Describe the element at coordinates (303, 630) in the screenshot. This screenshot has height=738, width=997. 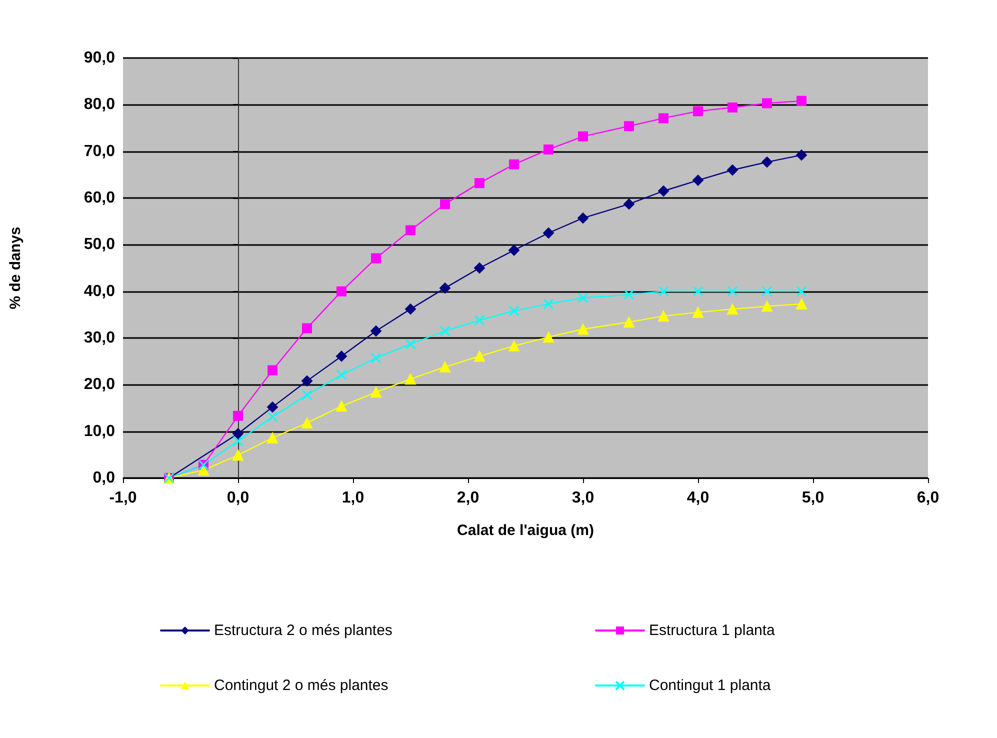
I see `legend-label: Estructura 2 o més plantes` at that location.